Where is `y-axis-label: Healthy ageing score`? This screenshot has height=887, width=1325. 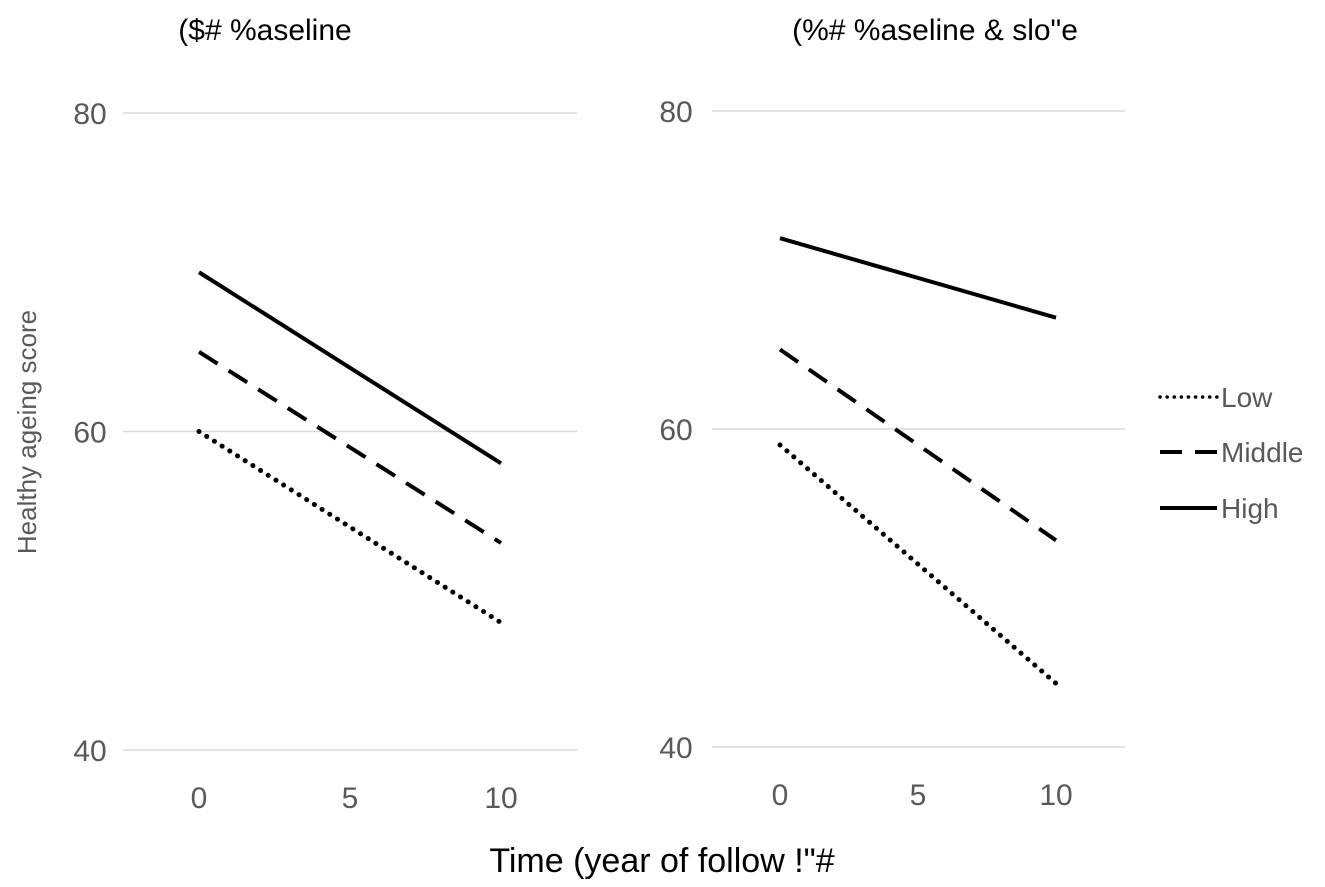
y-axis-label: Healthy ageing score is located at coordinates (27, 432).